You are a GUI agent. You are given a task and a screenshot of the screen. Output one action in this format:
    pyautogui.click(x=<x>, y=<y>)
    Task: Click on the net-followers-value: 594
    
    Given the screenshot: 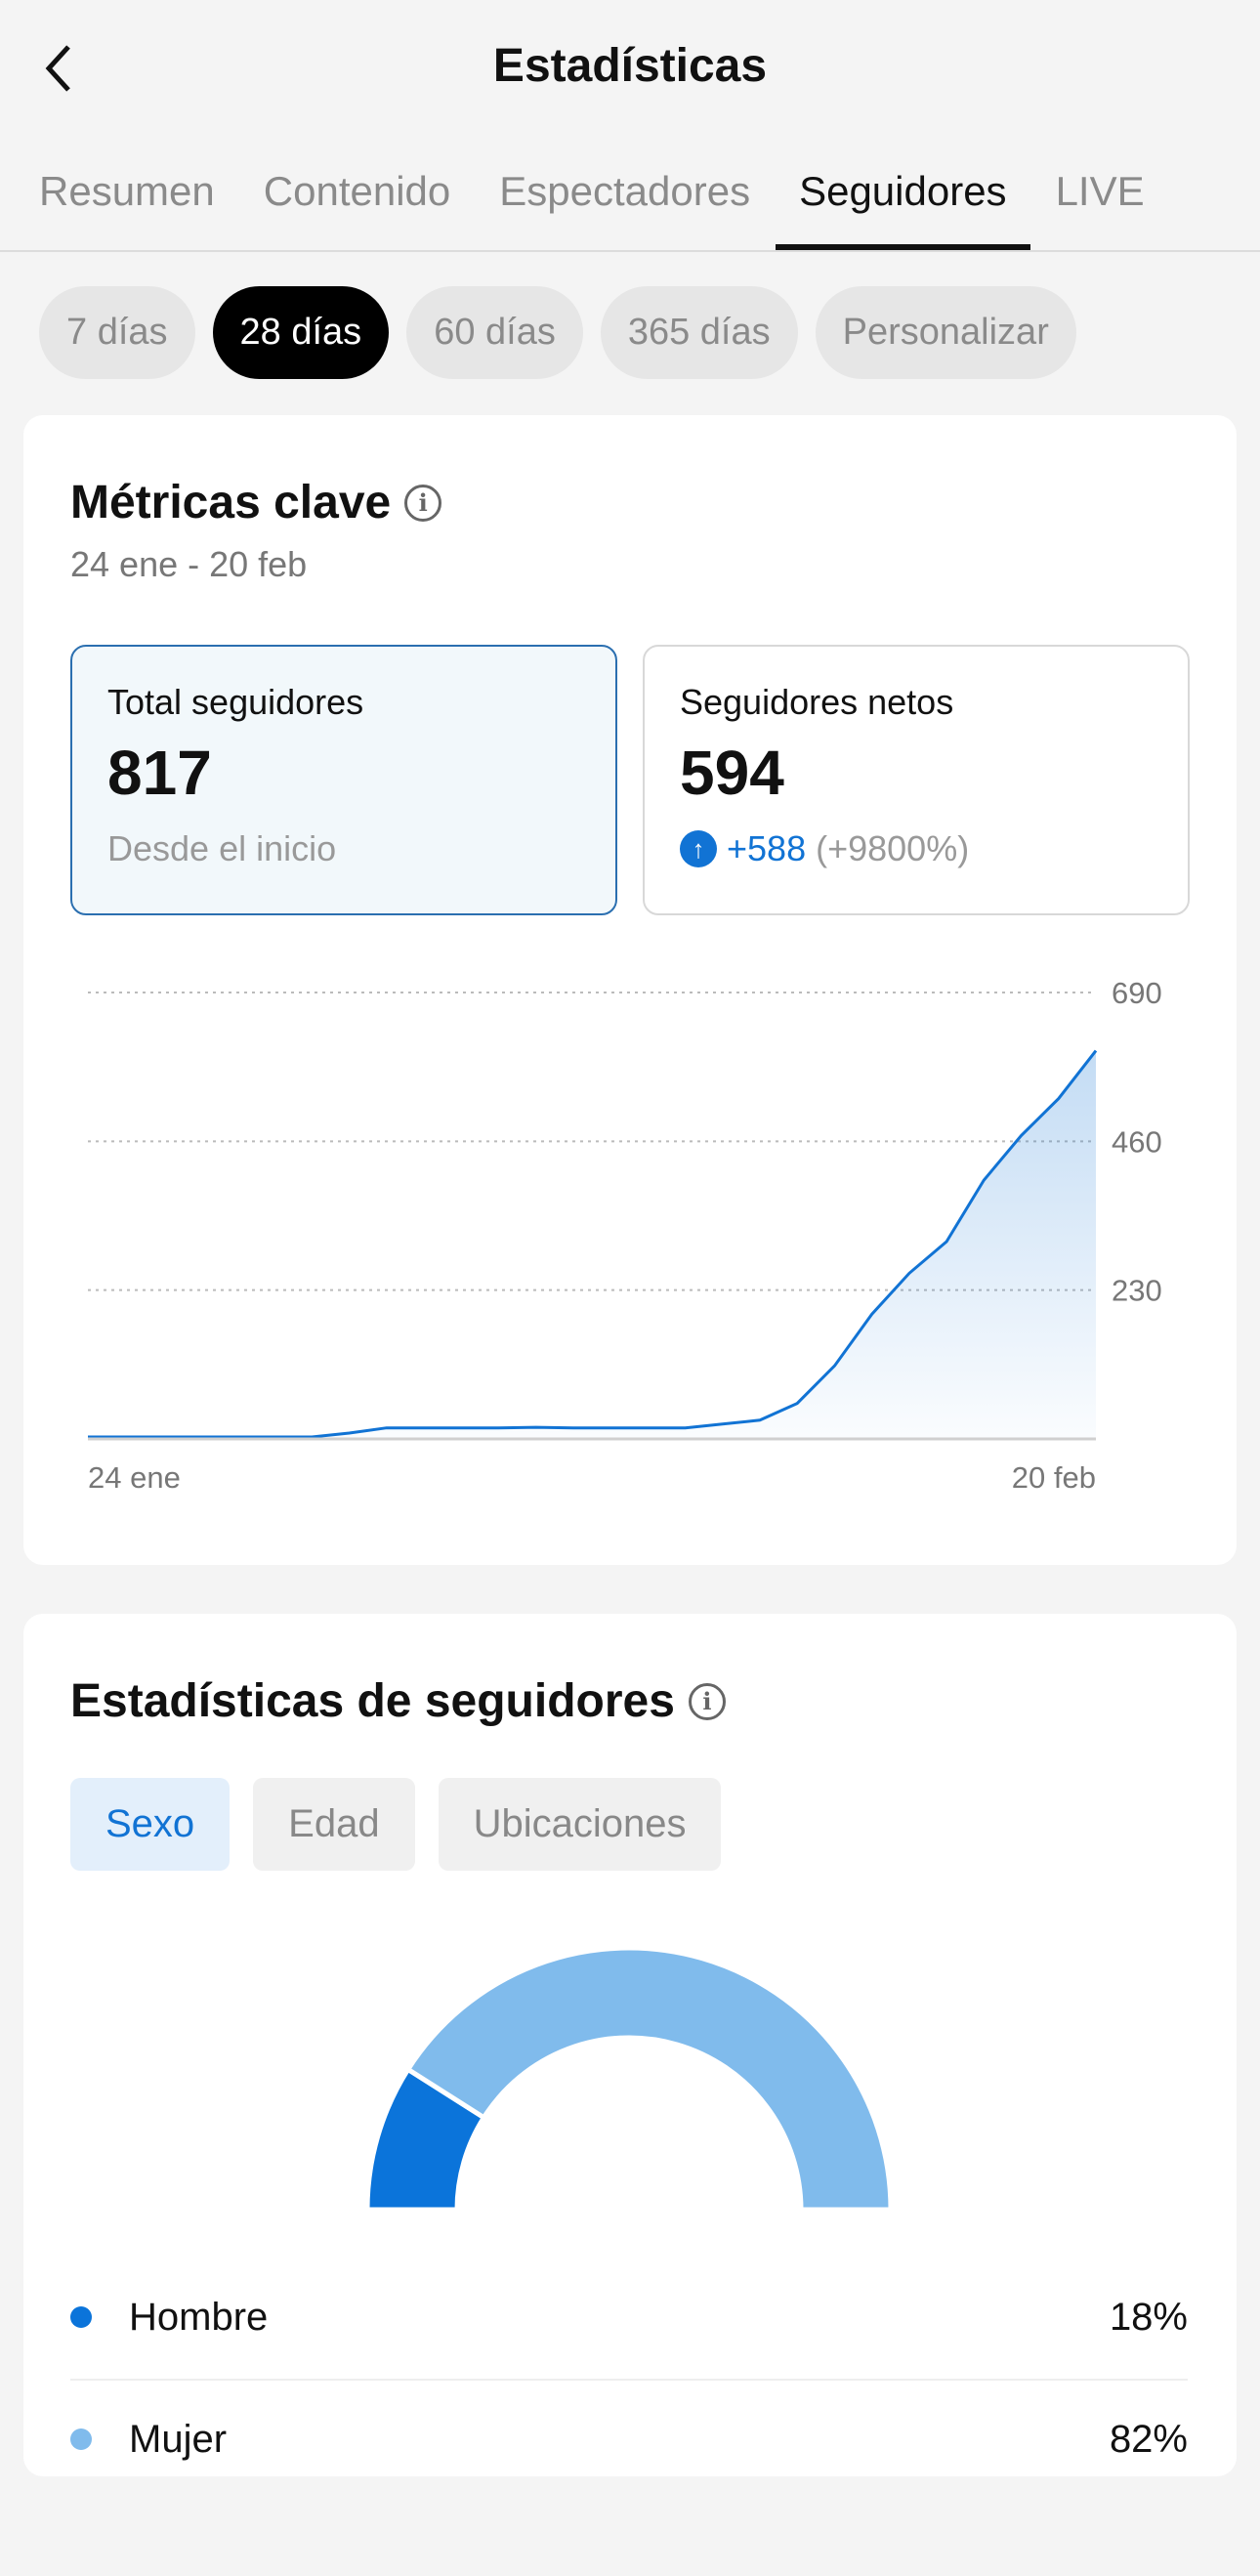 What is the action you would take?
    pyautogui.click(x=732, y=773)
    